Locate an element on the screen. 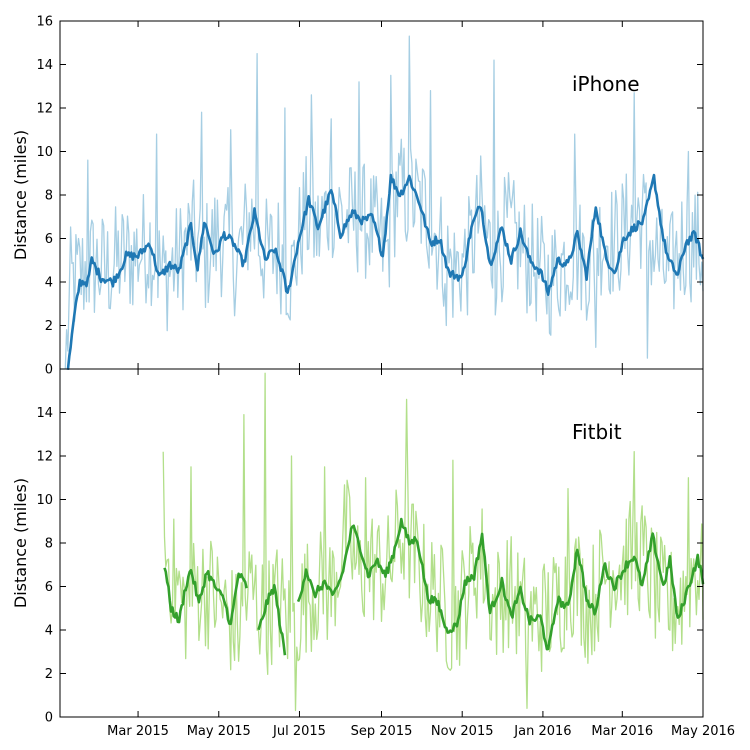 The image size is (750, 750). x-tick-label: Jan 2016 is located at coordinates (542, 731).